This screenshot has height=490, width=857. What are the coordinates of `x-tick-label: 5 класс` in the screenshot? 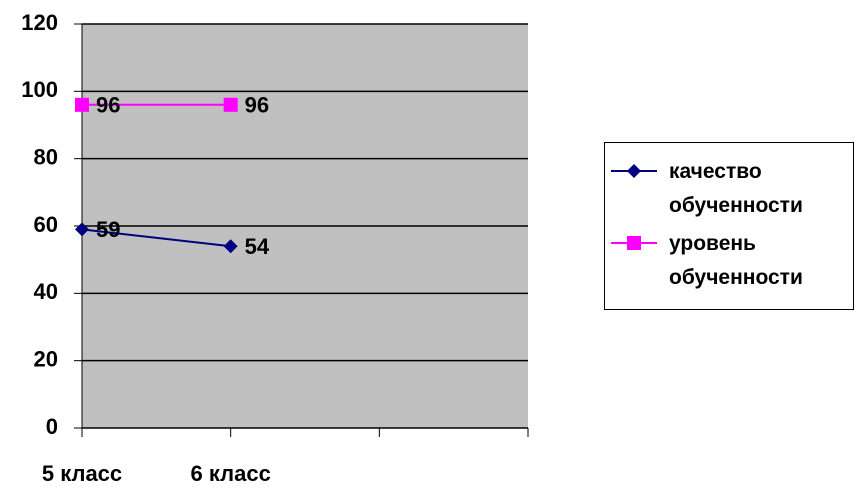 It's located at (82, 473).